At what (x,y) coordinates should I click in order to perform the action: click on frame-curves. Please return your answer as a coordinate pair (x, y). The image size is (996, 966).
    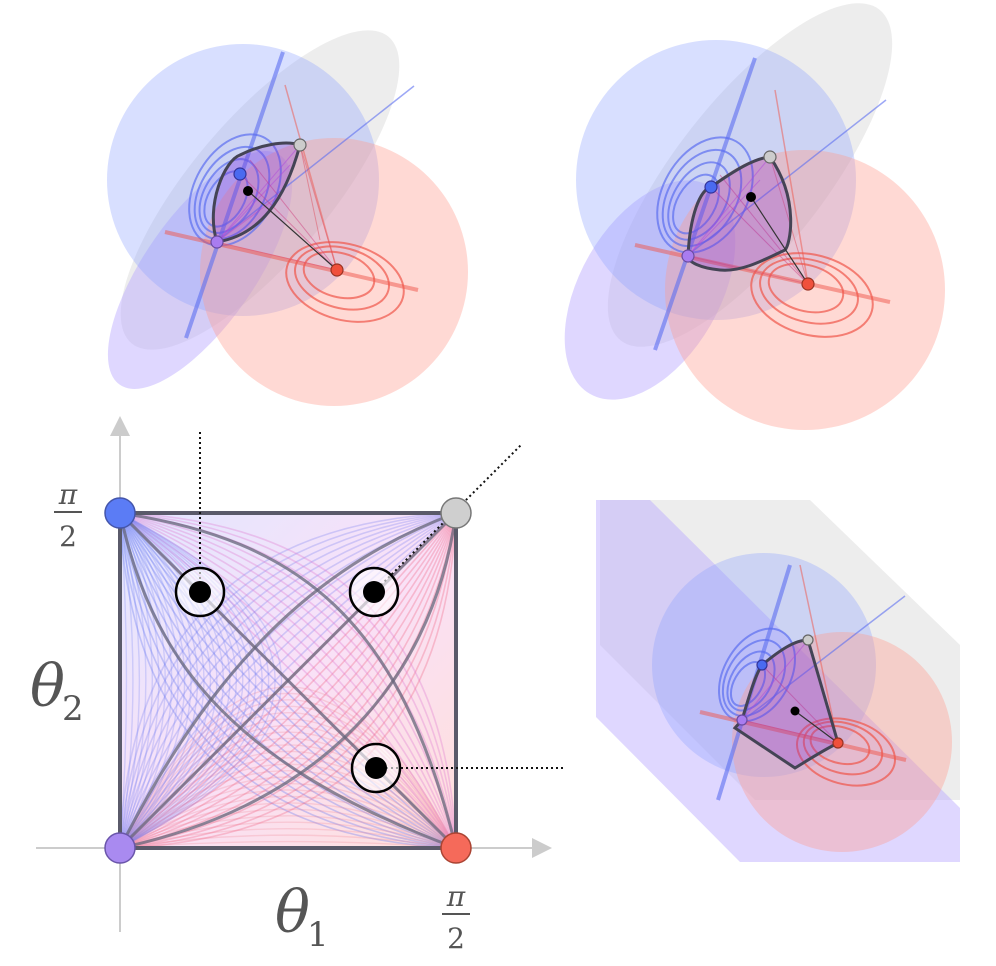
    Looking at the image, I should click on (288, 680).